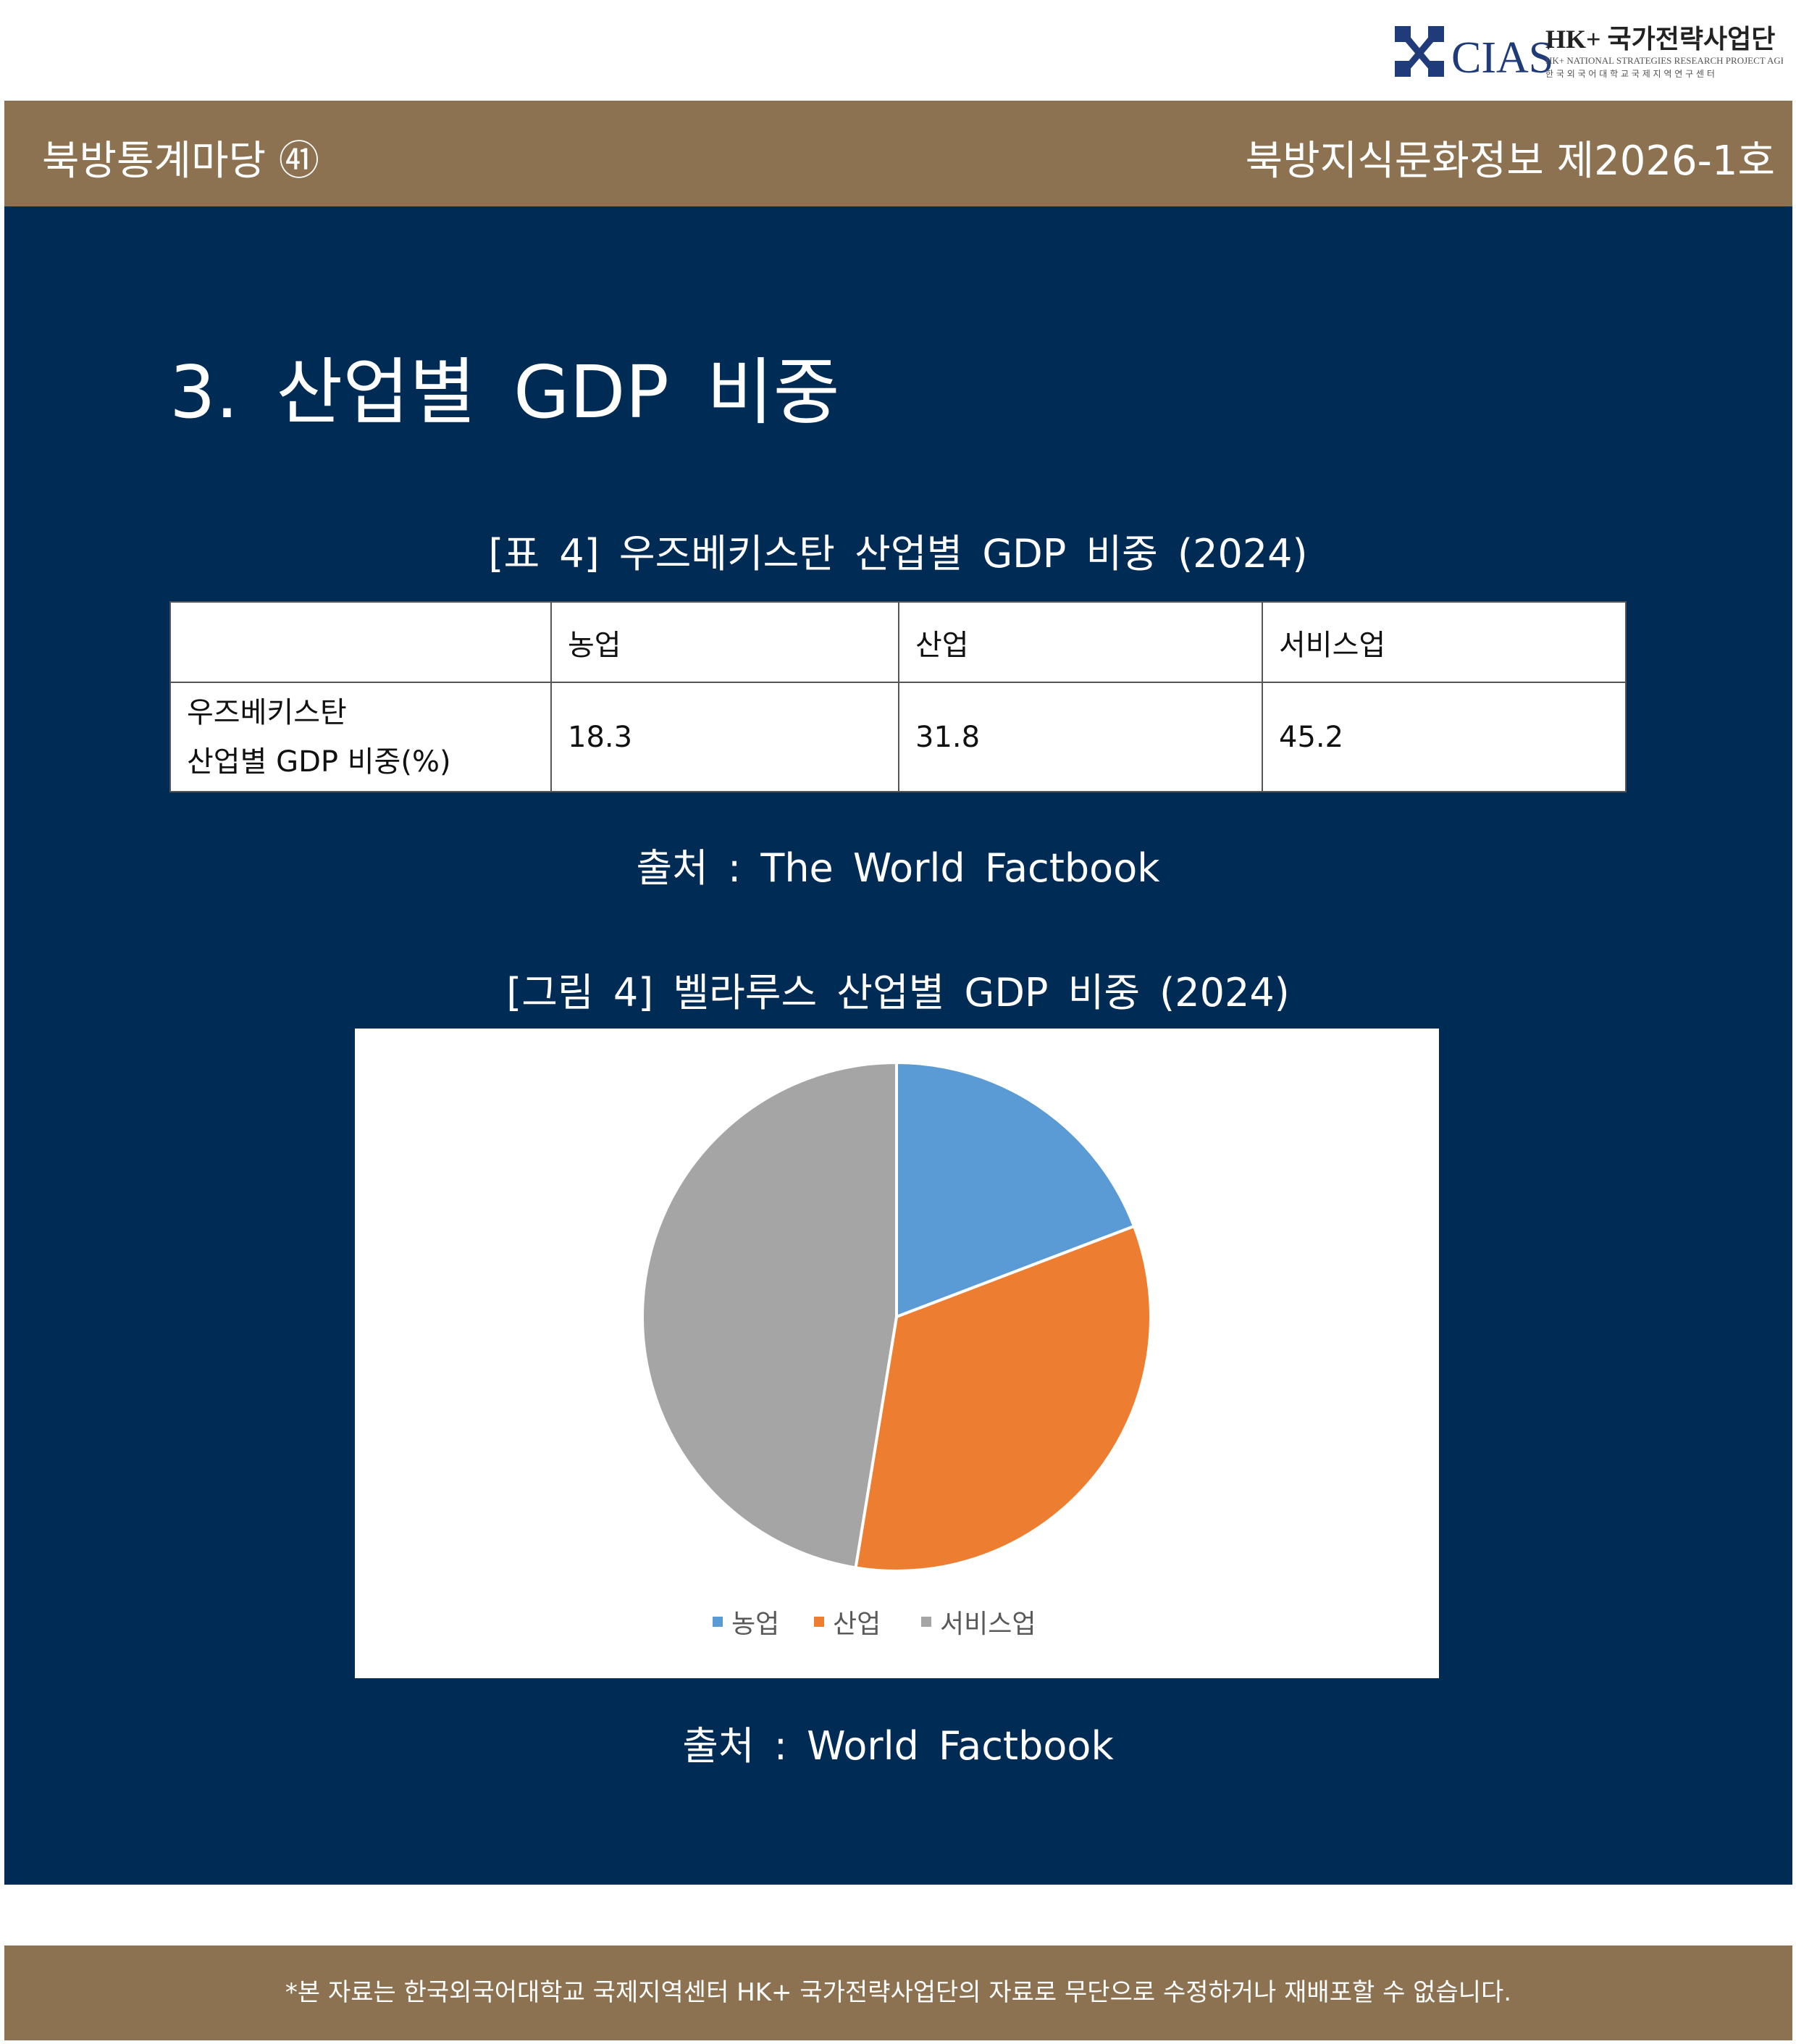  What do you see at coordinates (1510, 161) in the screenshot?
I see `issue-number: 북방지식문화정보 제2026-1호` at bounding box center [1510, 161].